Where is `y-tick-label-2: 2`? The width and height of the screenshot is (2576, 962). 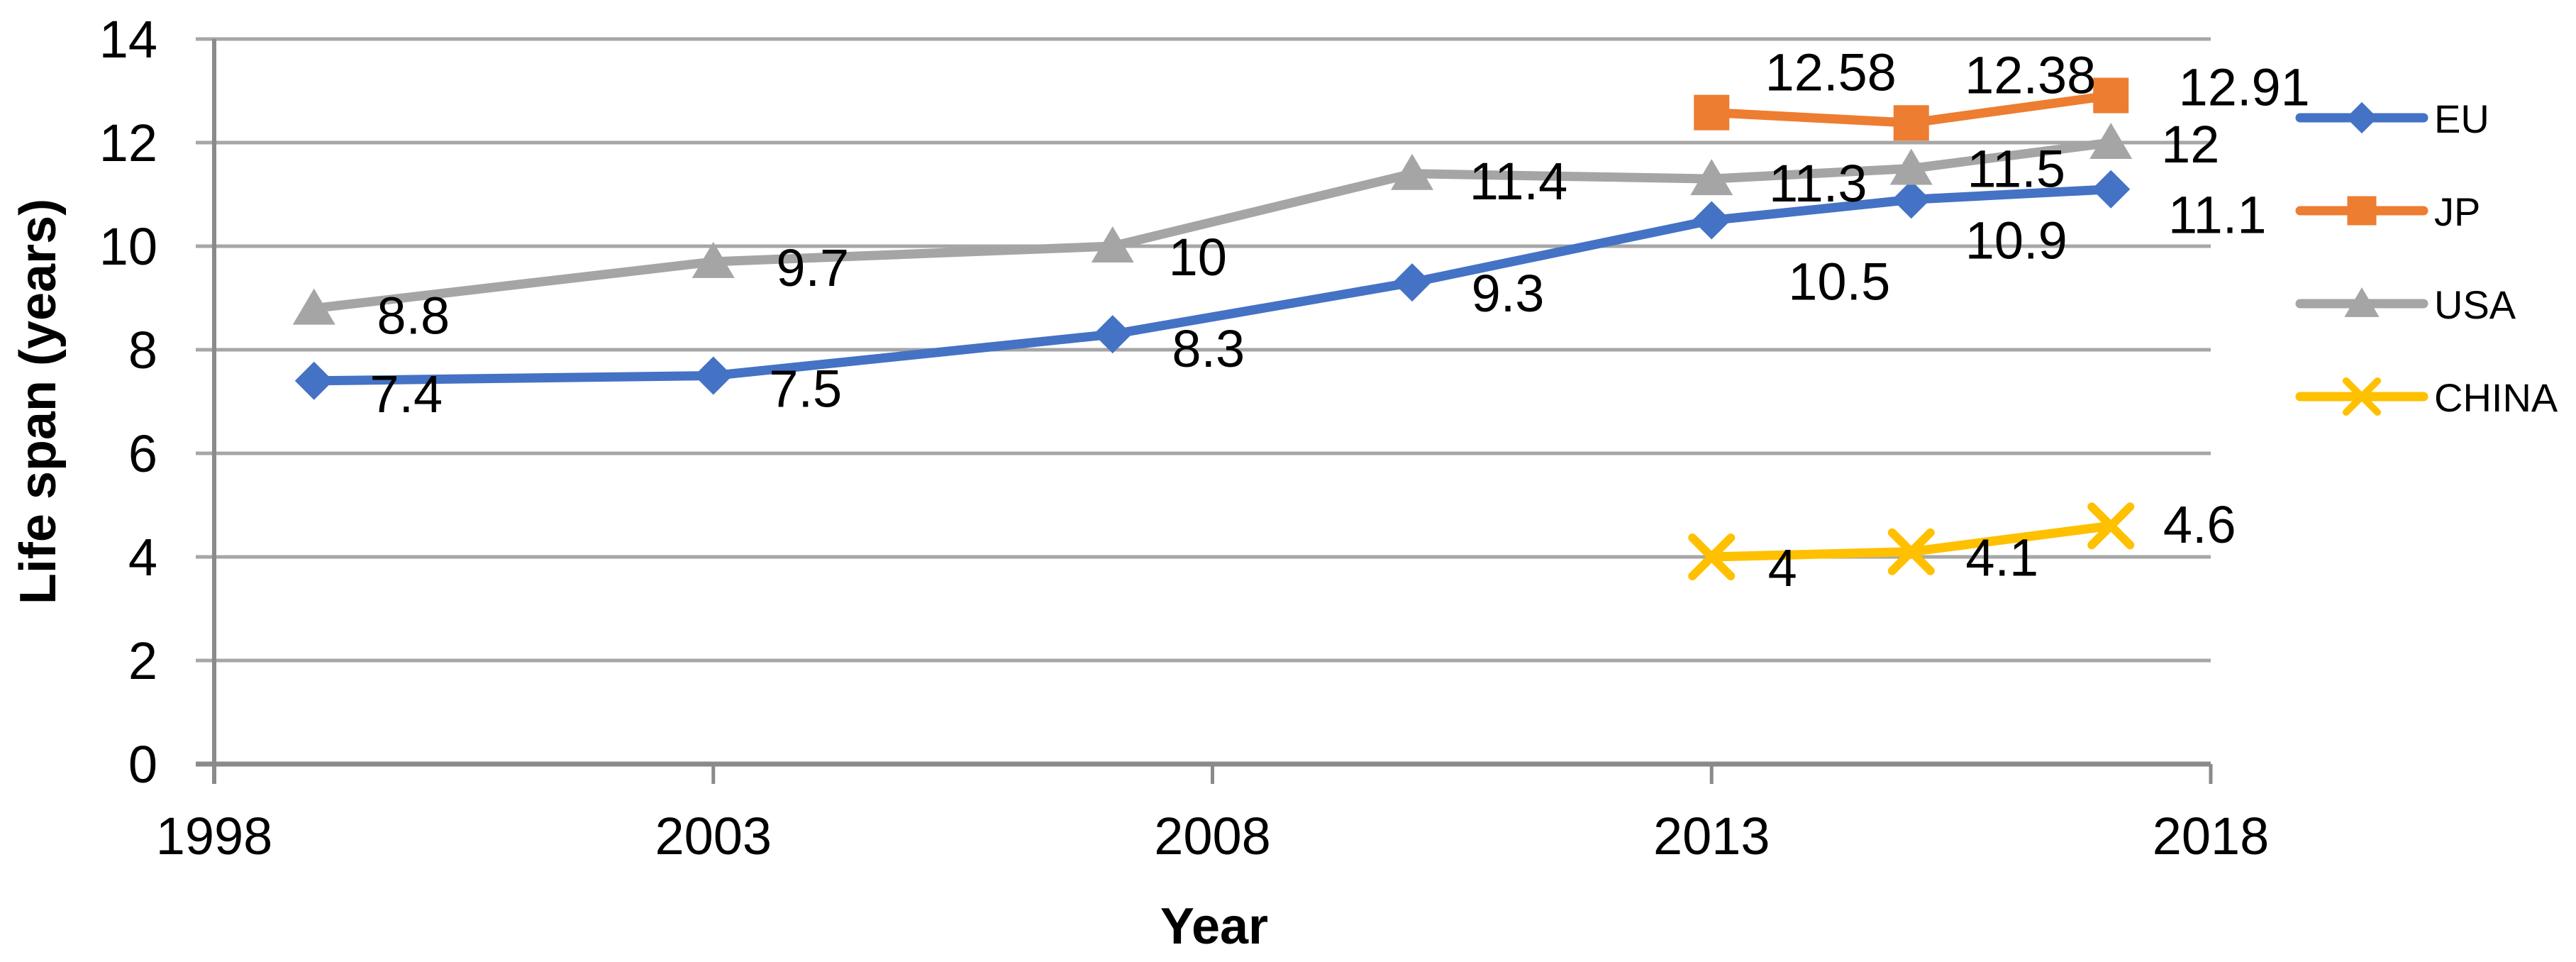 y-tick-label-2: 2 is located at coordinates (142, 660).